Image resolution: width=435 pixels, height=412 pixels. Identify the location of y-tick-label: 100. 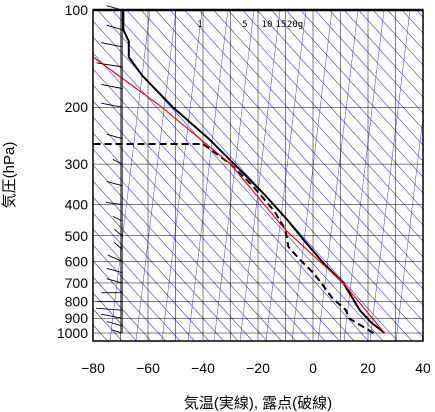
(77, 10).